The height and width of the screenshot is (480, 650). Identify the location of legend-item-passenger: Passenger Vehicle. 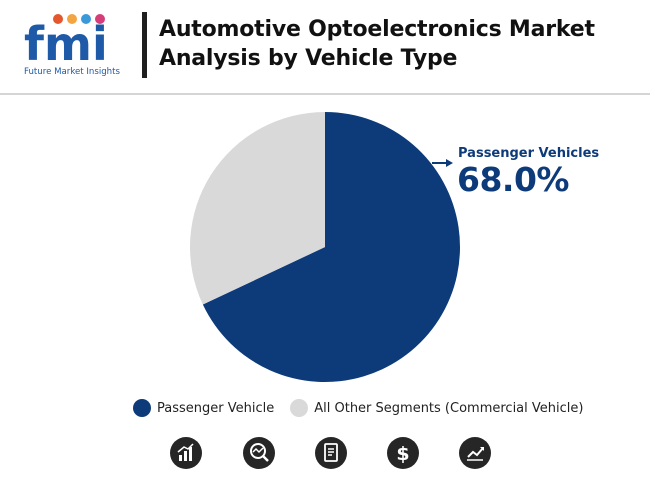
(203, 408).